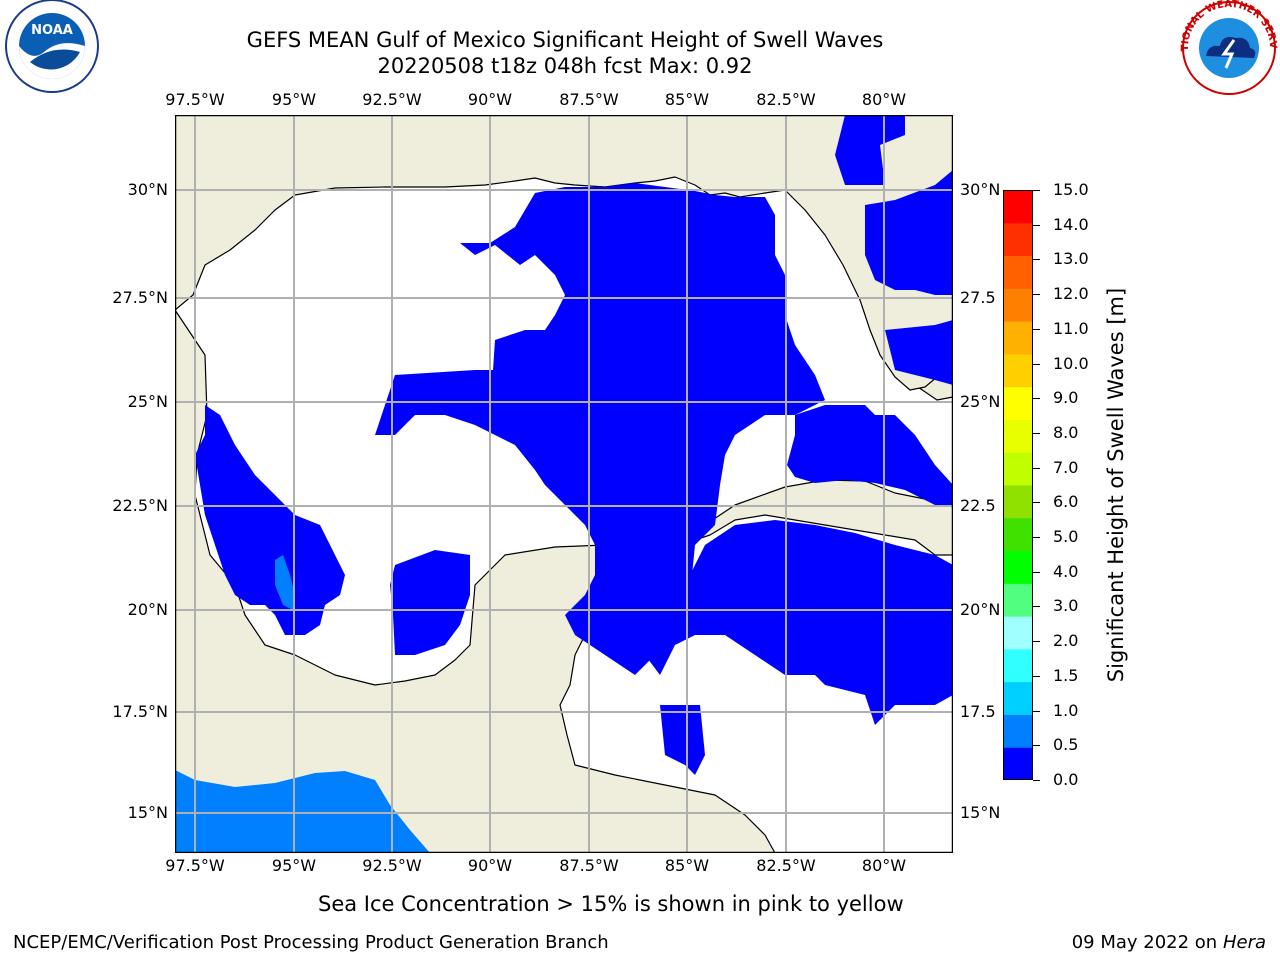 The image size is (1280, 960). What do you see at coordinates (294, 99) in the screenshot?
I see `lon-label-top: 95°W` at bounding box center [294, 99].